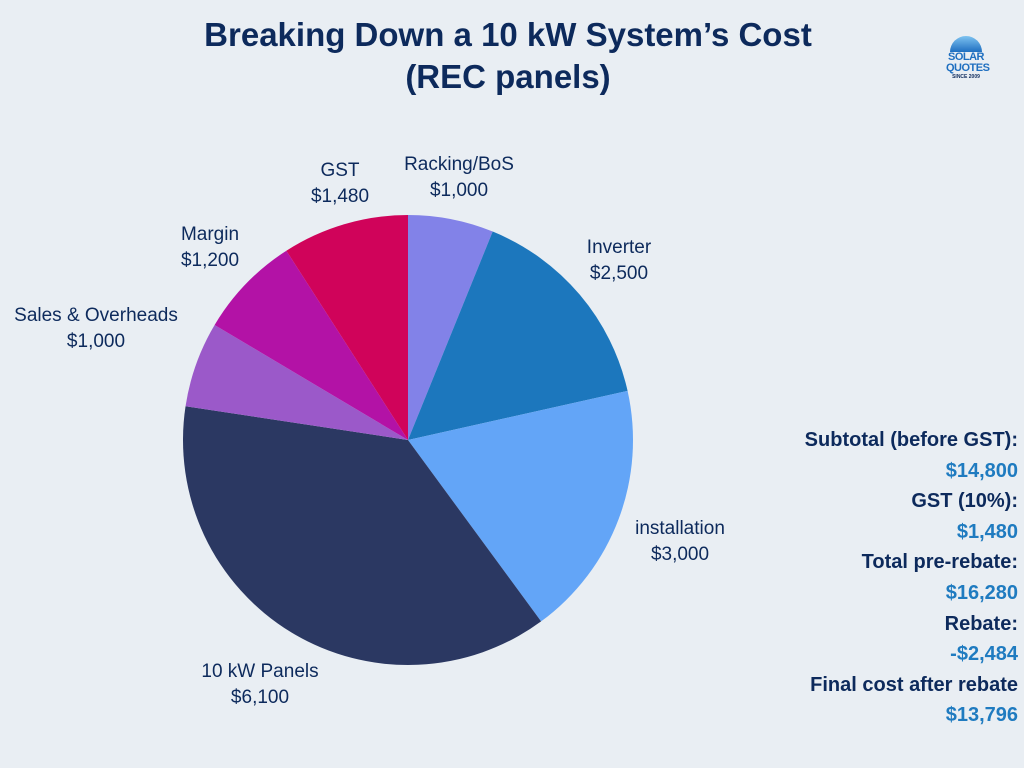 This screenshot has width=1024, height=768. I want to click on slice-label: 10 kW Panels $6,100, so click(259, 685).